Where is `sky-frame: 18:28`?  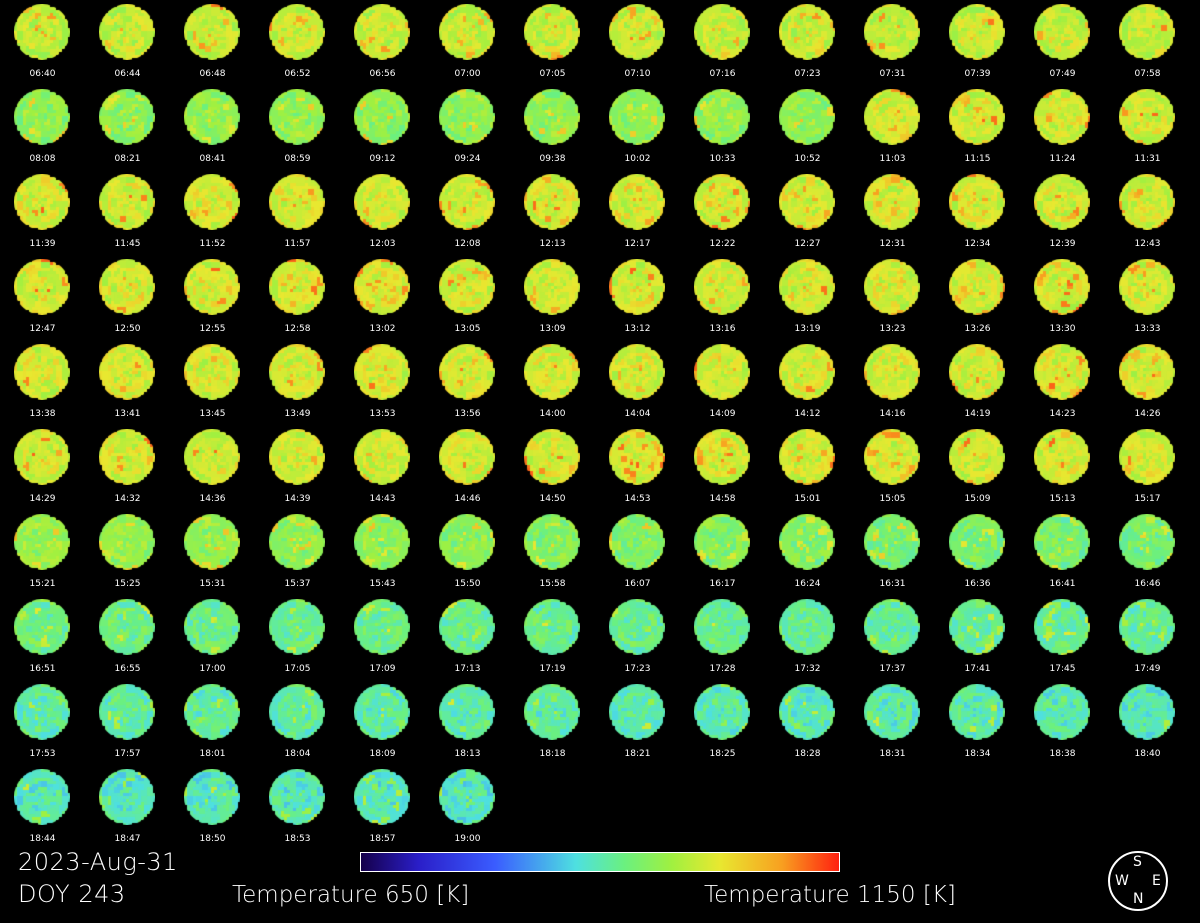 sky-frame: 18:28 is located at coordinates (807, 722).